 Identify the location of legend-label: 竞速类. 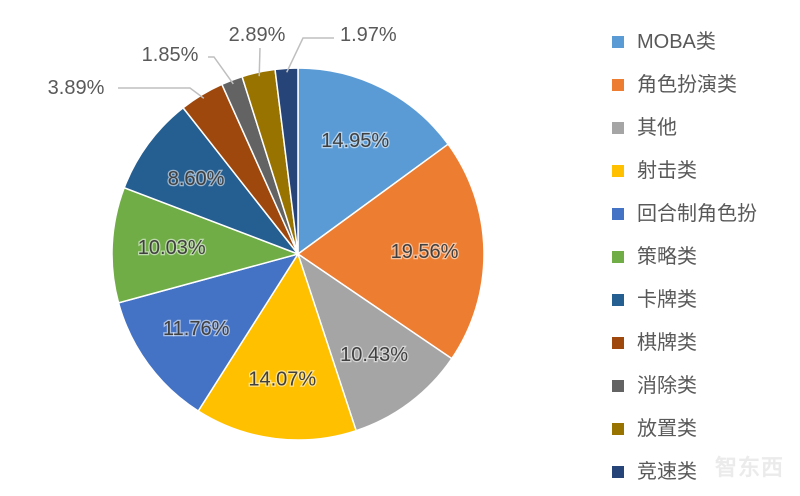
(667, 471).